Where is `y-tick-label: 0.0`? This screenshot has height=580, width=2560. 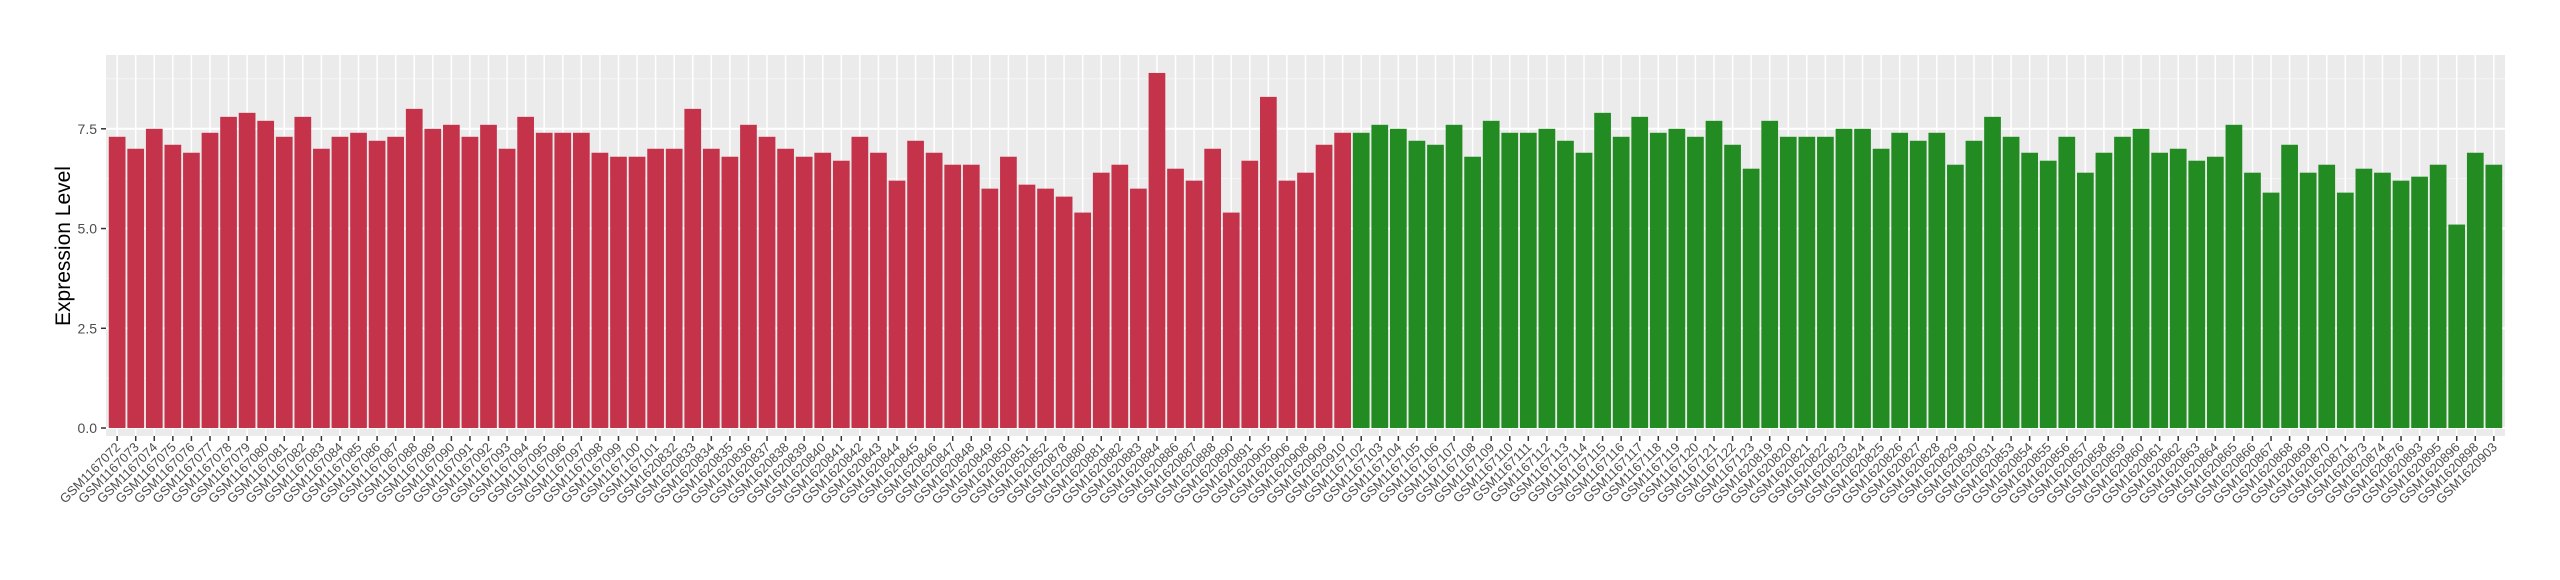
y-tick-label: 0.0 is located at coordinates (88, 428).